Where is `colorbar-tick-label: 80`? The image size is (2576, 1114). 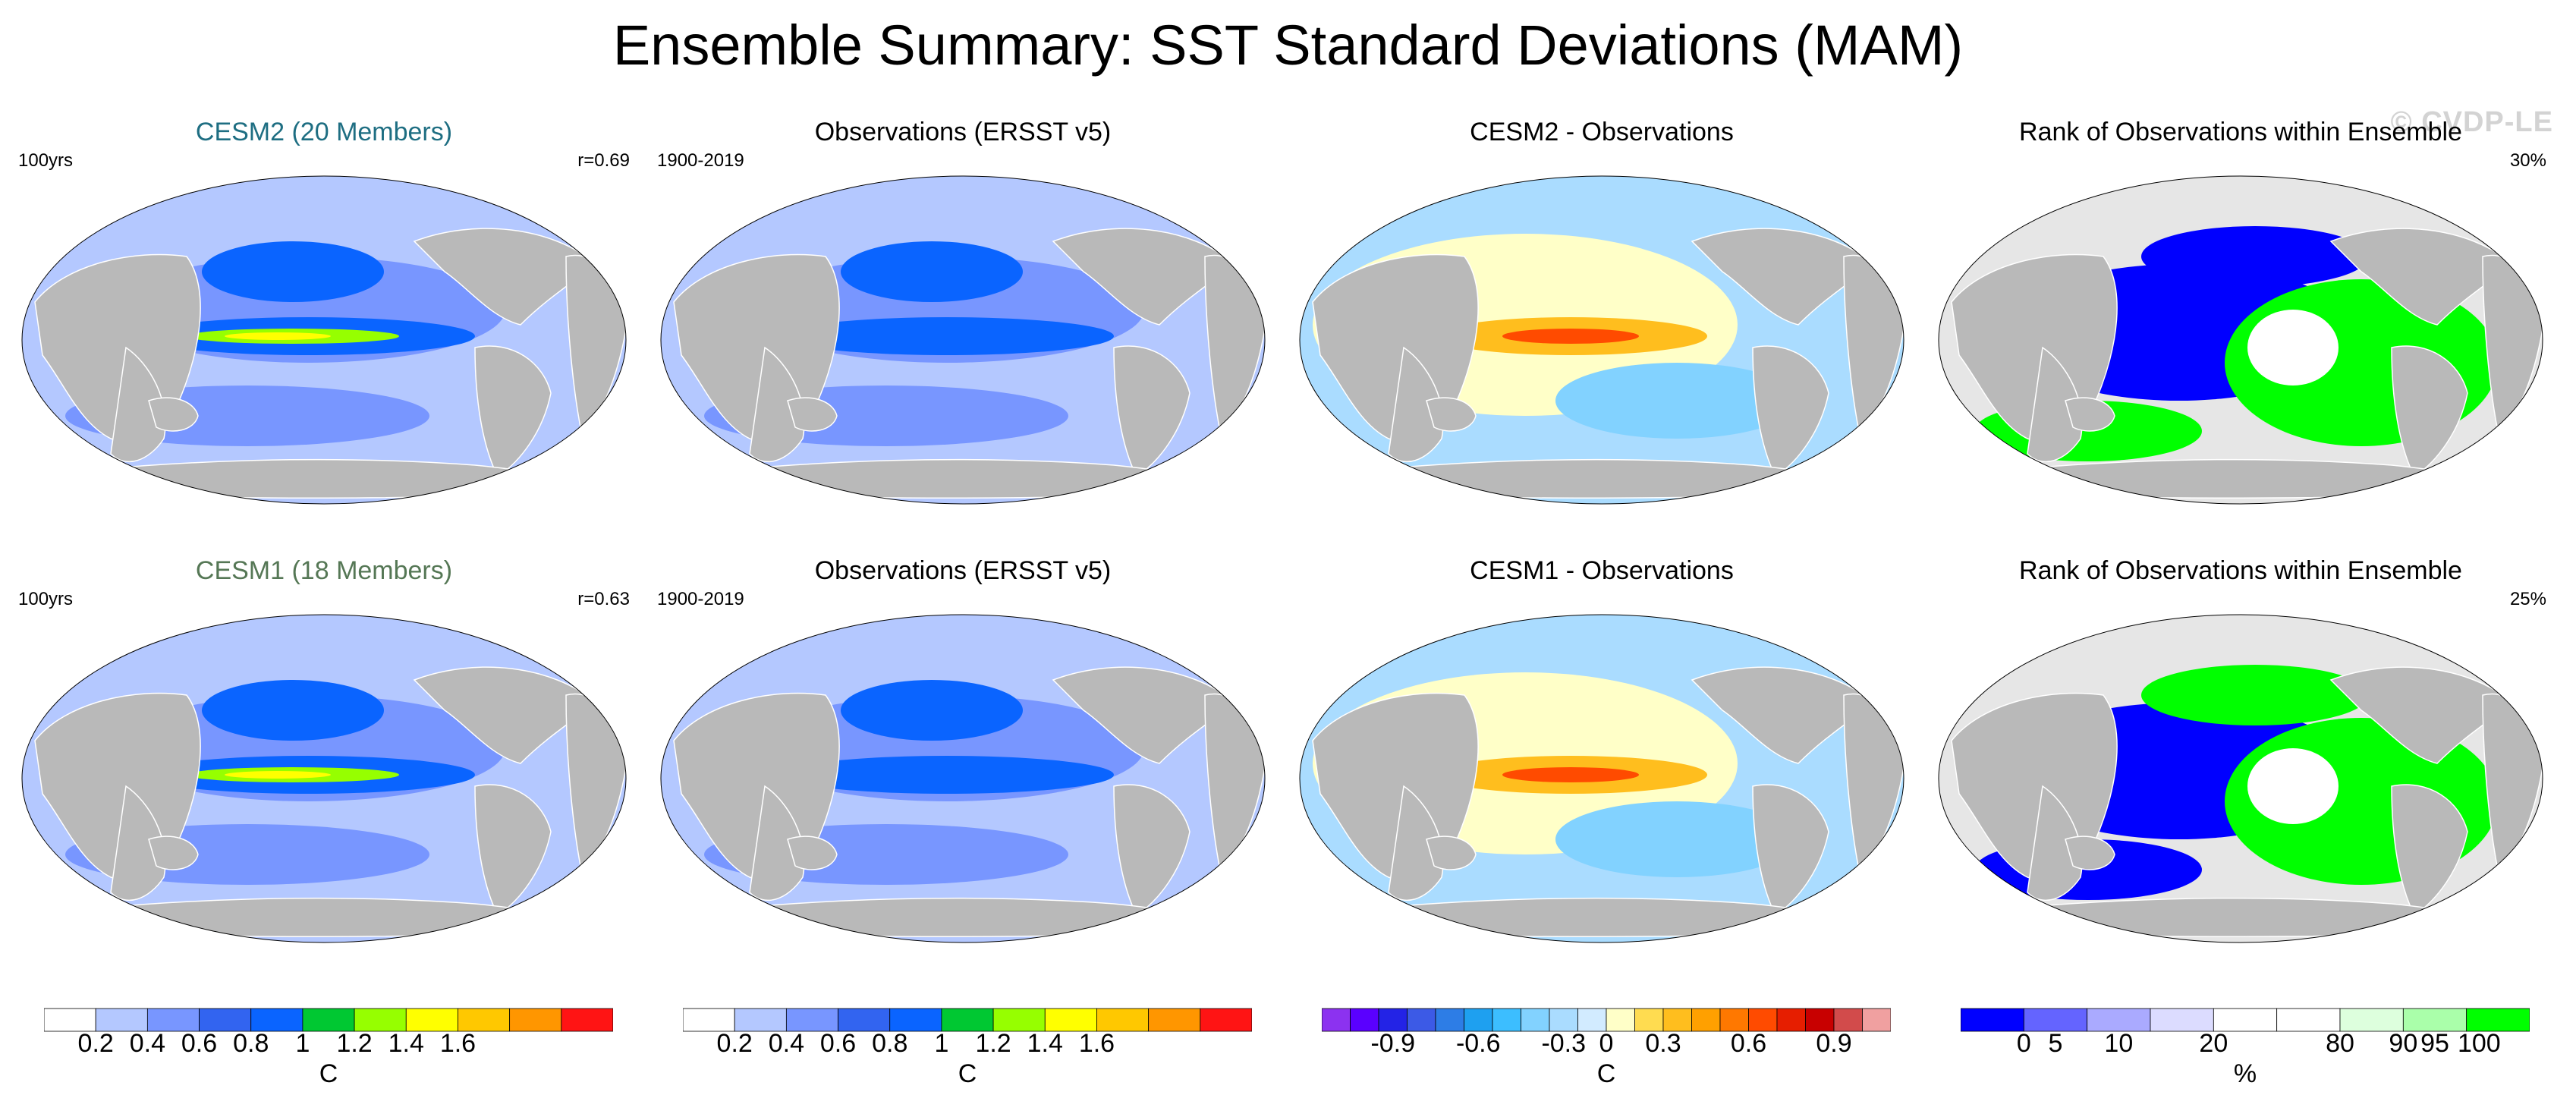
colorbar-tick-label: 80 is located at coordinates (2340, 1043).